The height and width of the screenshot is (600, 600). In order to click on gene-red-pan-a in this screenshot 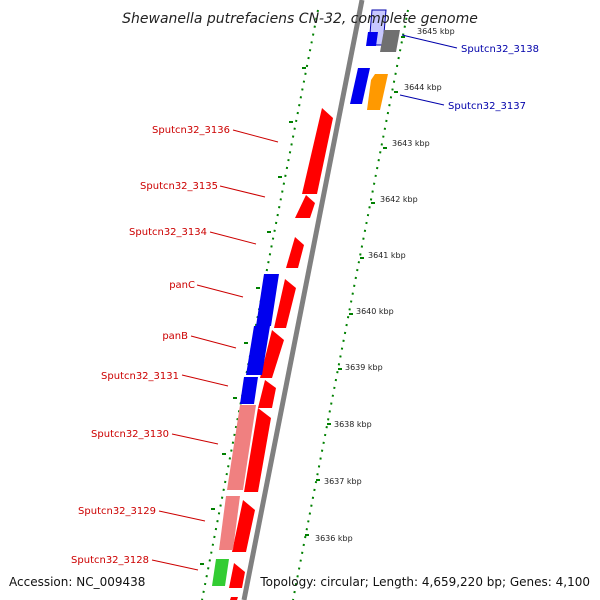, I will do `click(285, 303)`.